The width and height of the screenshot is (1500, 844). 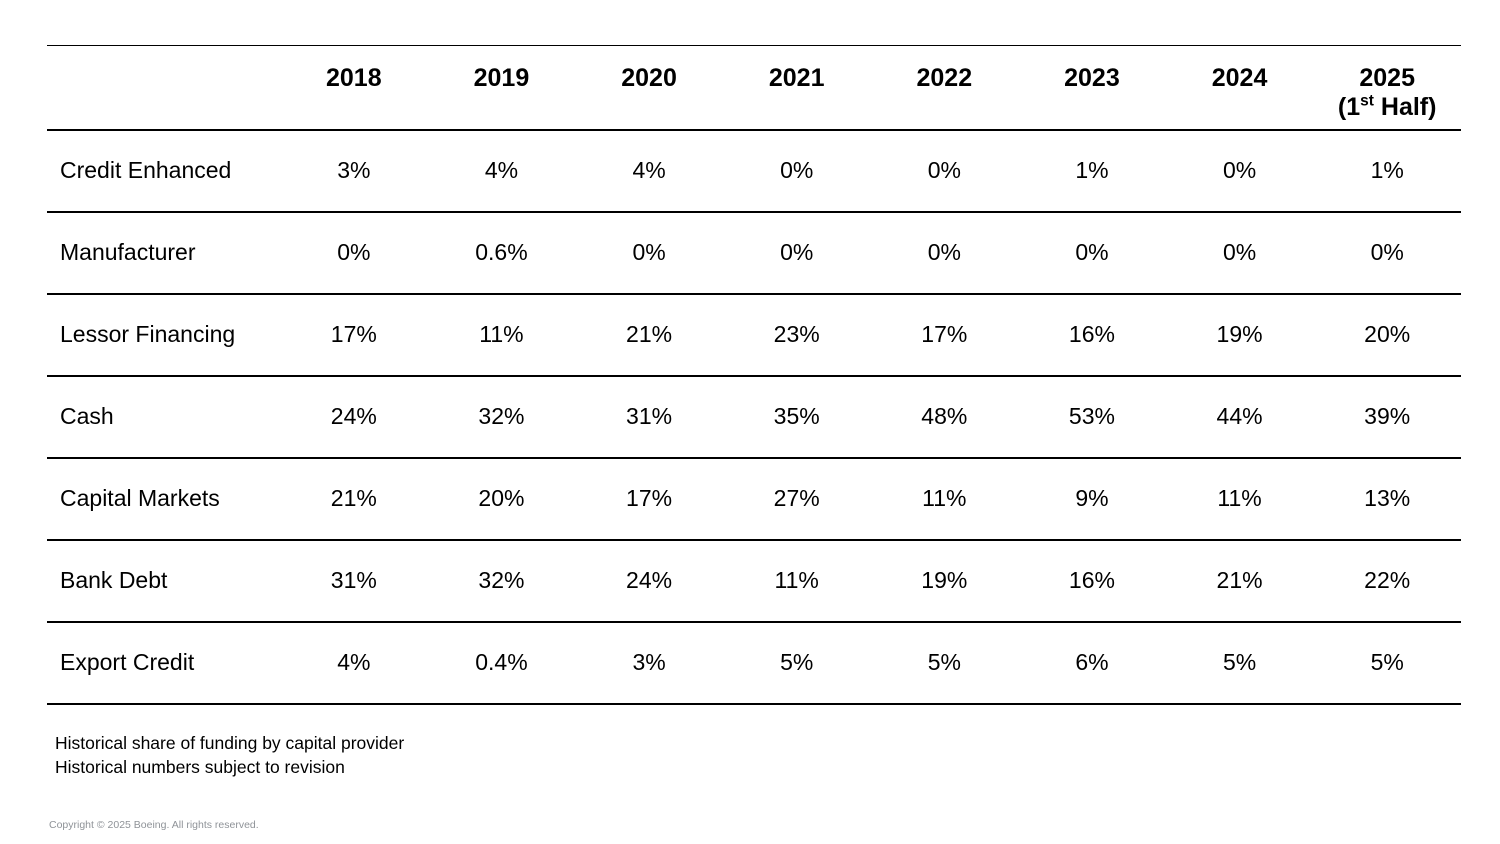 What do you see at coordinates (1387, 417) in the screenshot?
I see `value-cell: 39%` at bounding box center [1387, 417].